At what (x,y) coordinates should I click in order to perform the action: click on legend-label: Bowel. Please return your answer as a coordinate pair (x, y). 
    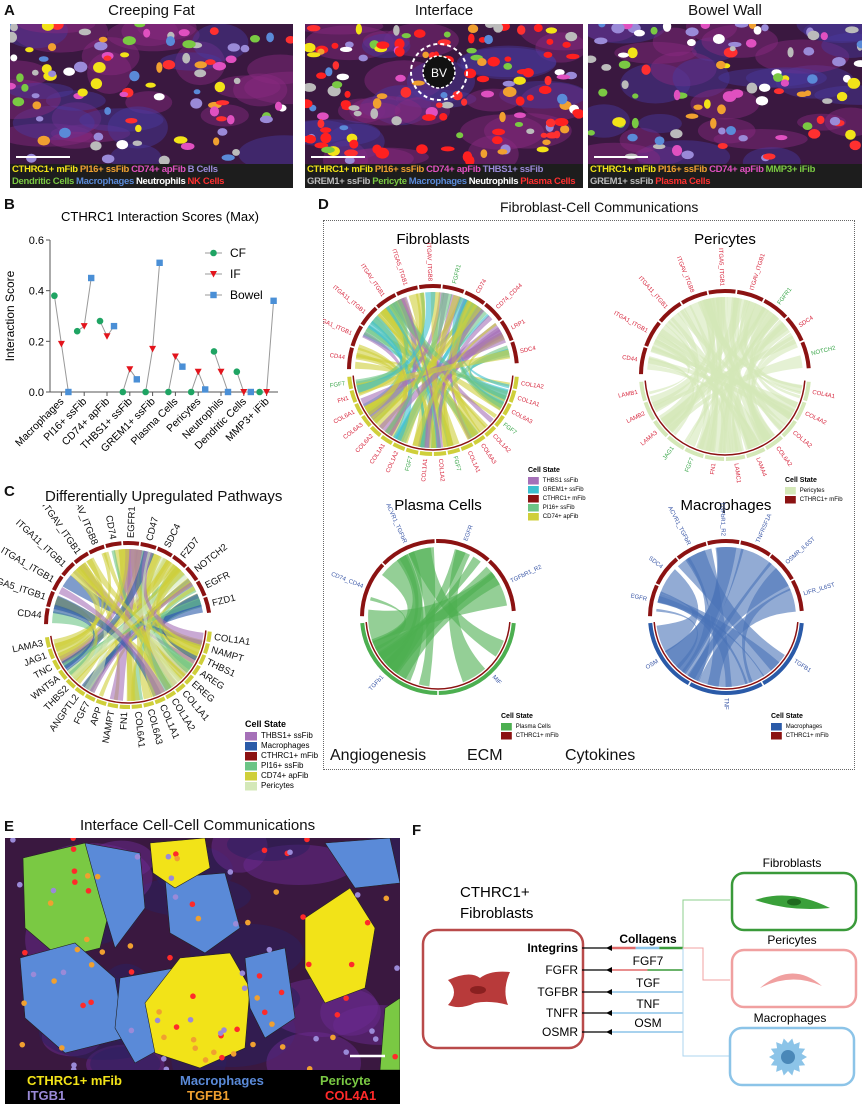
    Looking at the image, I should click on (246, 295).